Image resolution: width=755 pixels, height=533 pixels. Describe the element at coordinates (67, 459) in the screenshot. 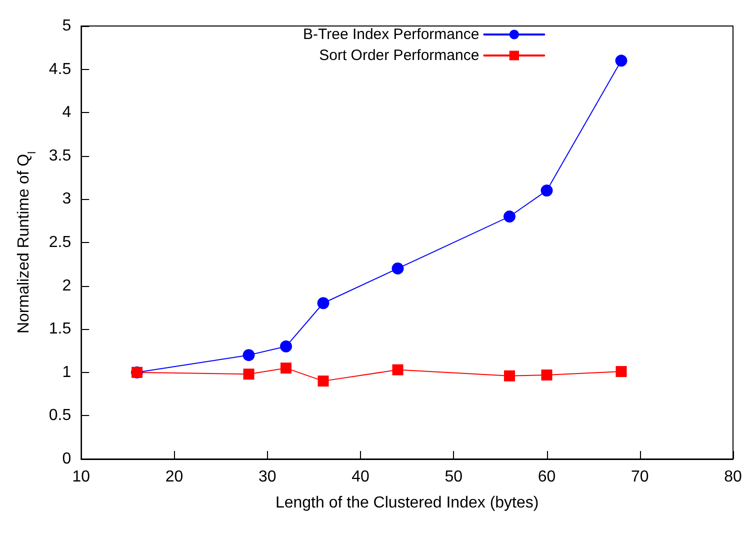

I see `y-tick-label: 0` at that location.